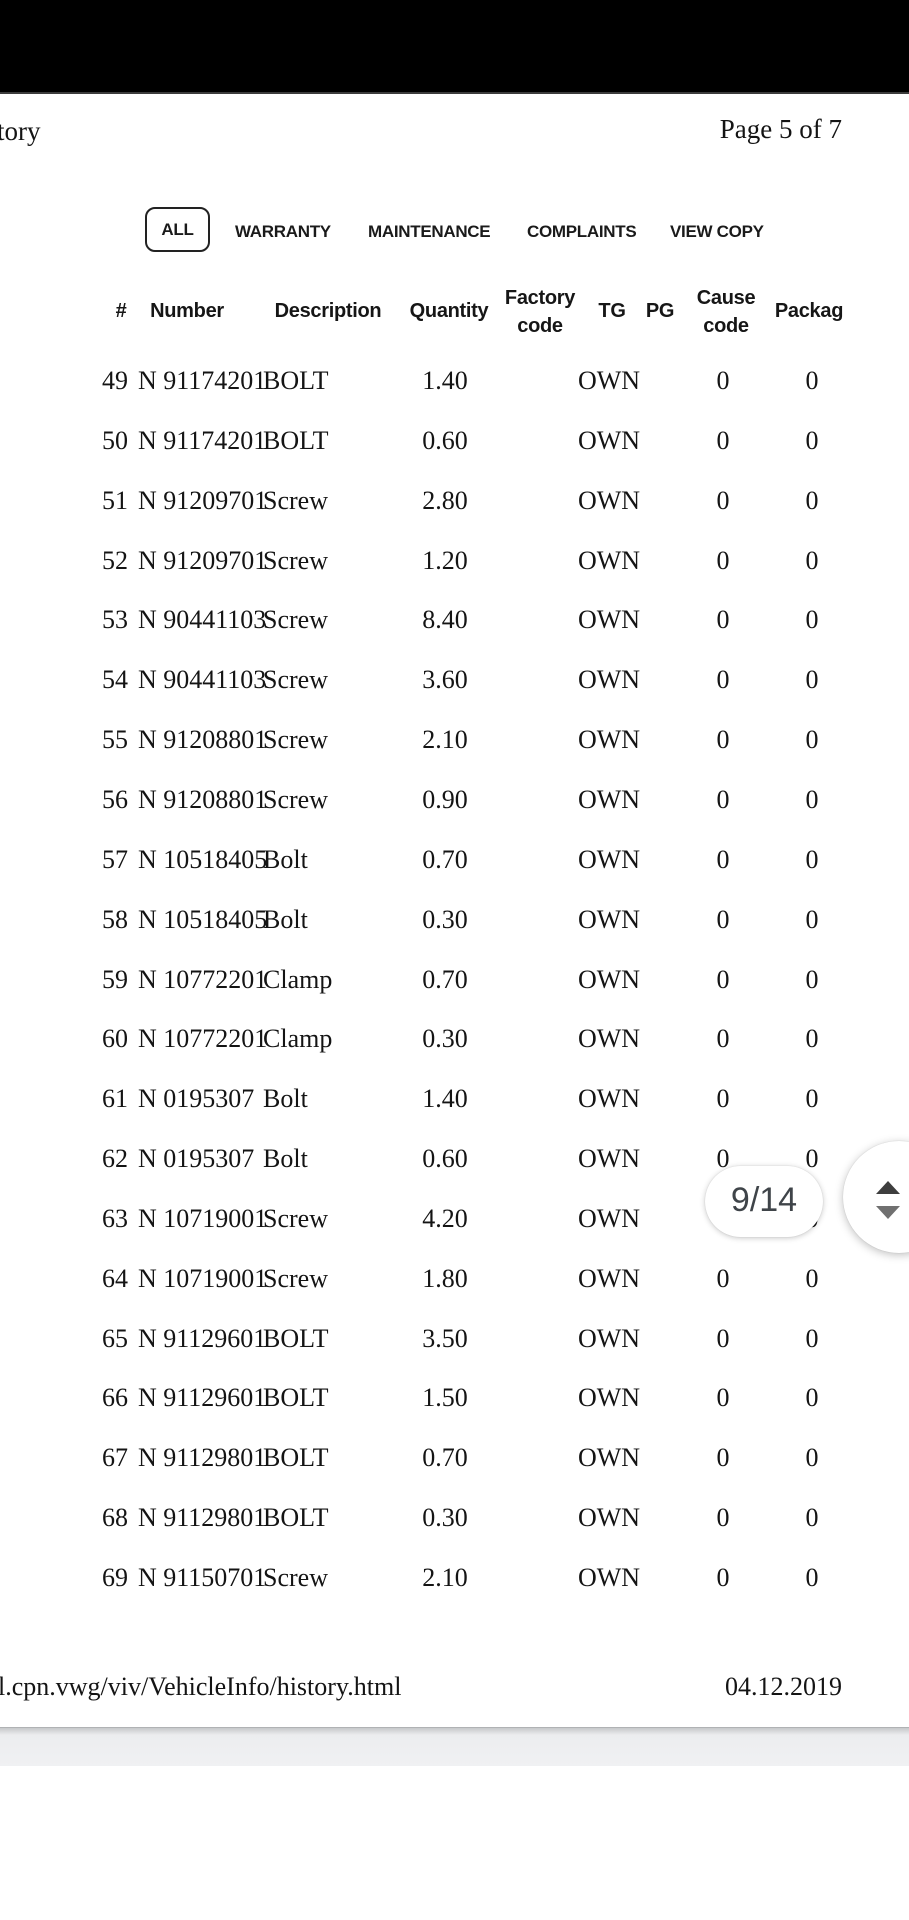 The width and height of the screenshot is (909, 1920). What do you see at coordinates (115, 440) in the screenshot?
I see `table-cell: 50` at bounding box center [115, 440].